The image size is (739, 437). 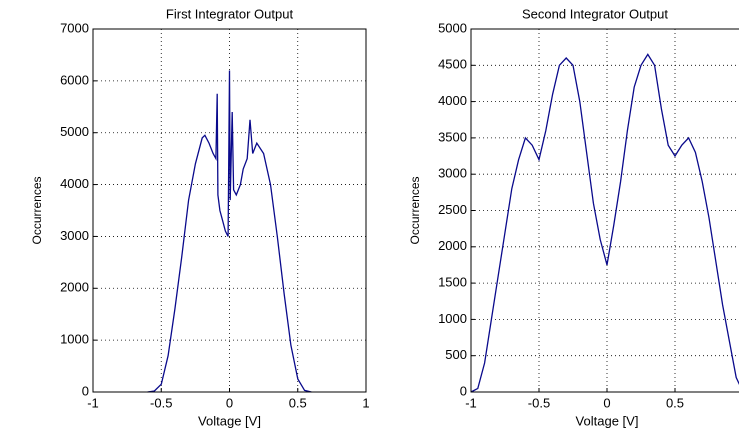 I want to click on y-tick-label: 6000, so click(x=74, y=79).